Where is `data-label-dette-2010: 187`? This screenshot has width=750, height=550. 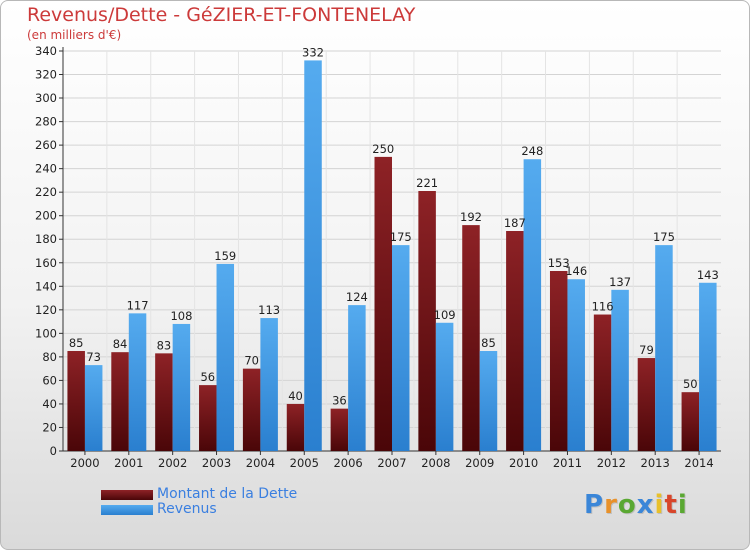
data-label-dette-2010: 187 is located at coordinates (515, 223).